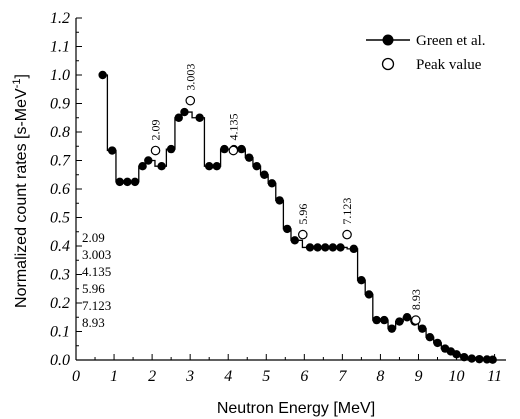  I want to click on y-tick-label-10: 1.0, so click(60, 75).